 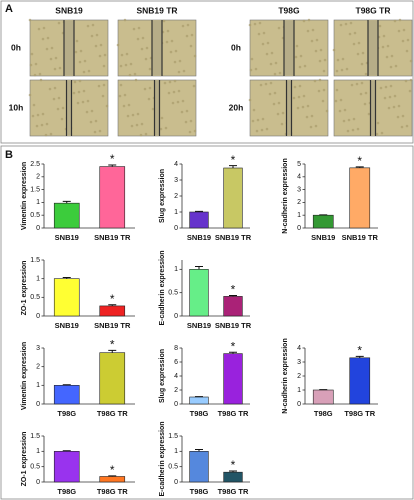 What do you see at coordinates (199, 237) in the screenshot?
I see `x-tick-label: SNB19` at bounding box center [199, 237].